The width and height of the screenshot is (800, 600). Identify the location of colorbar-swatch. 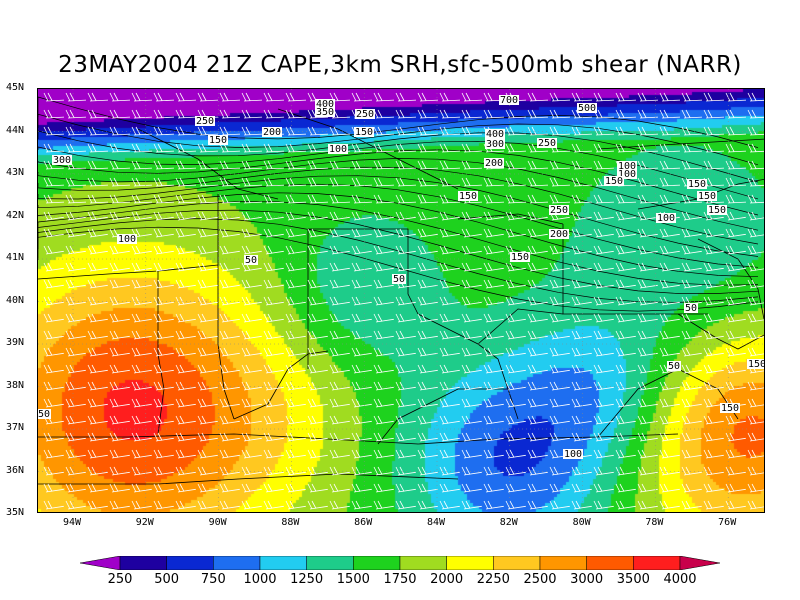
(143, 563).